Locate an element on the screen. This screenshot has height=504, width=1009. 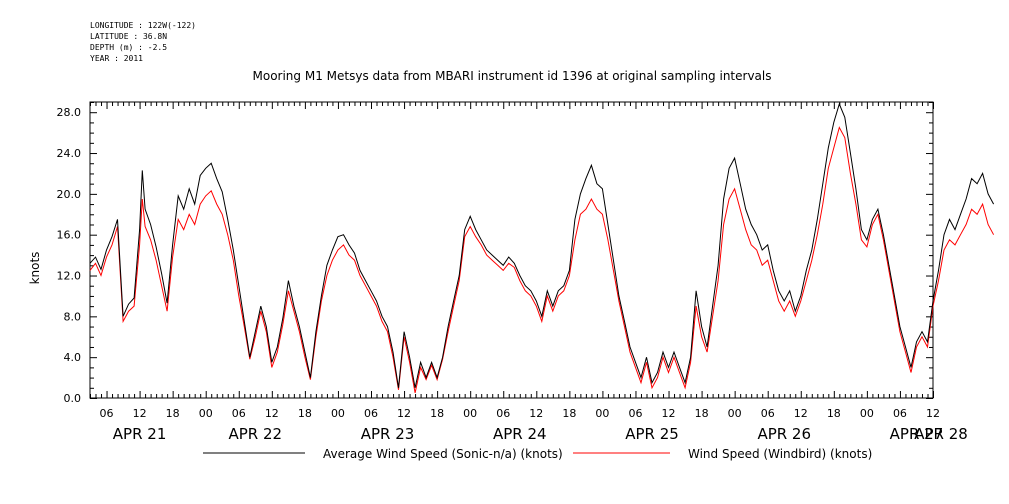
year-text: YEAR : 2011 is located at coordinates (116, 58).